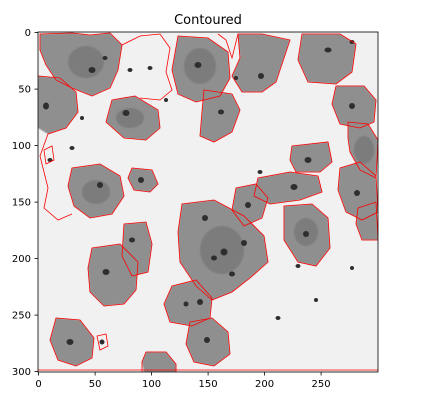 The image size is (424, 415). What do you see at coordinates (21, 203) in the screenshot?
I see `y-tick-label: 150` at bounding box center [21, 203].